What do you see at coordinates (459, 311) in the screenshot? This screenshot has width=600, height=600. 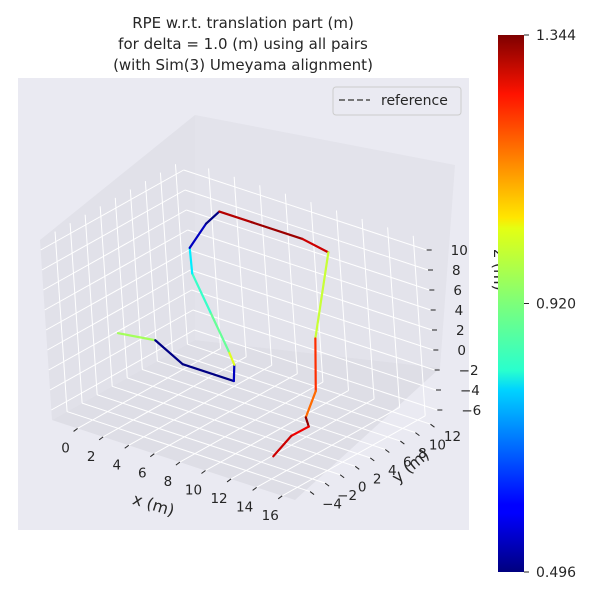 I see `z-tick-label: 4` at bounding box center [459, 311].